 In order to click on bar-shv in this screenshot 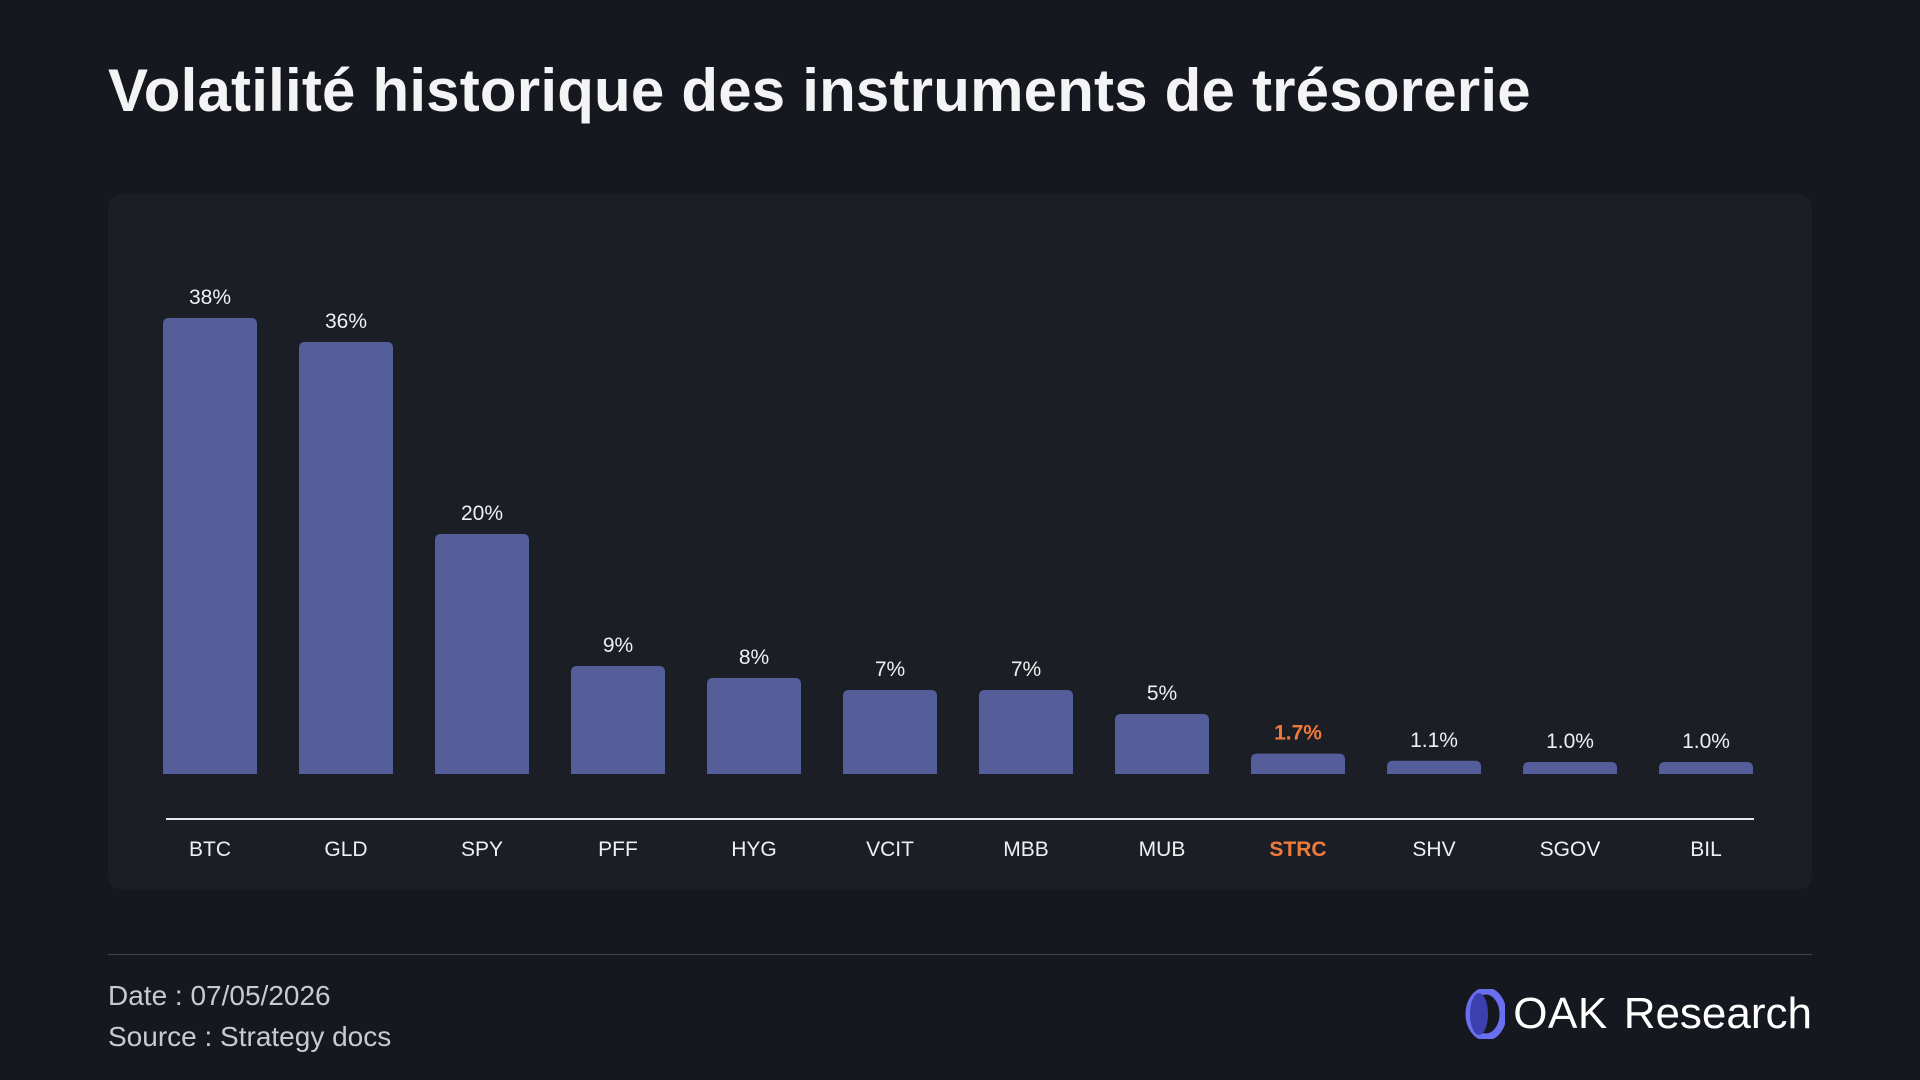, I will do `click(1434, 767)`.